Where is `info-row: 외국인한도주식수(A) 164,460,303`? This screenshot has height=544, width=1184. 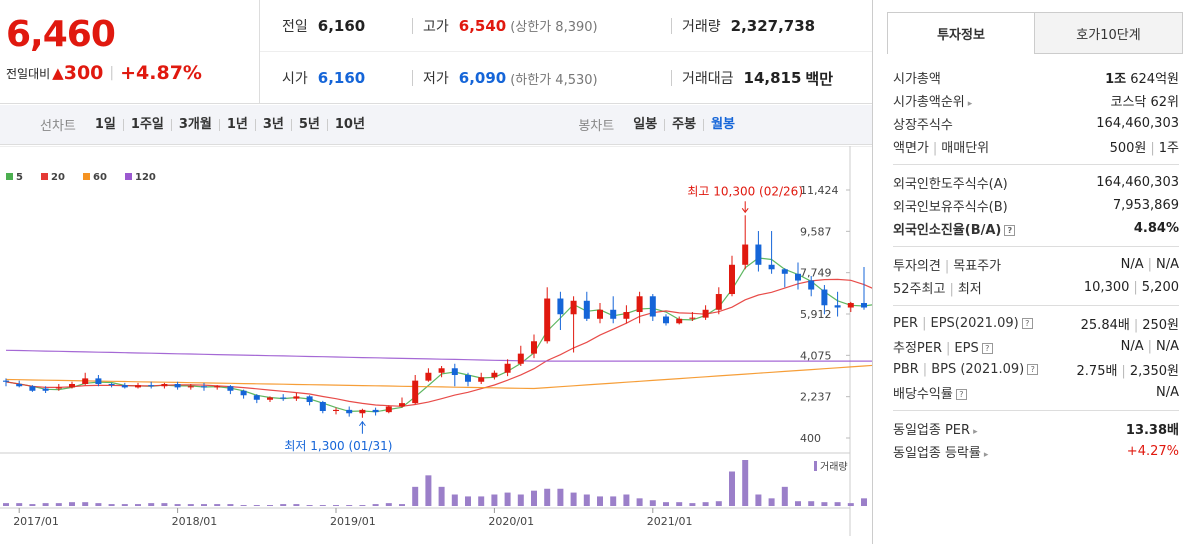 info-row: 외국인한도주식수(A) 164,460,303 is located at coordinates (1036, 182).